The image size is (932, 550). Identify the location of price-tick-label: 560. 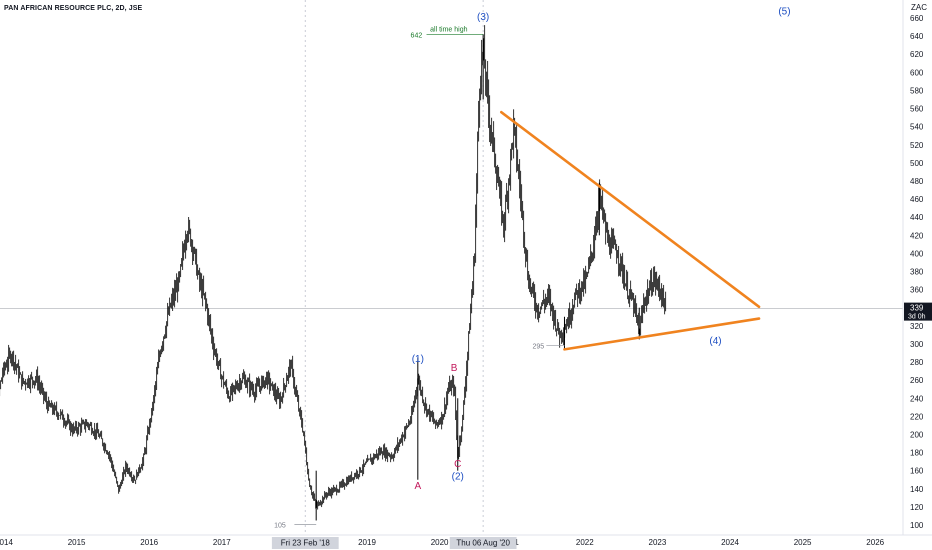
(917, 109).